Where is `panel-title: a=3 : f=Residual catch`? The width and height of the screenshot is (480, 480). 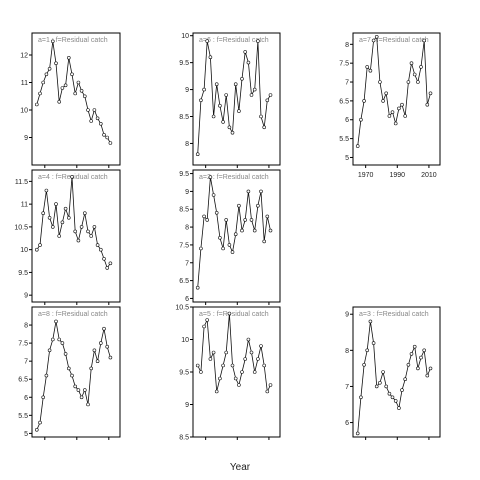
panel-title: a=3 : f=Residual catch is located at coordinates (394, 314).